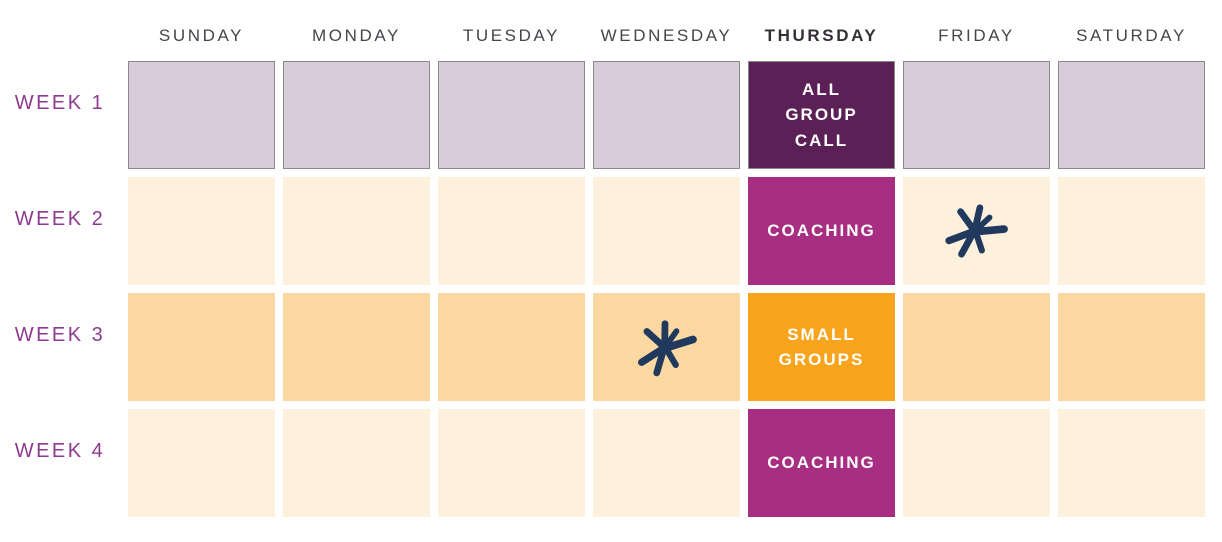 Image resolution: width=1222 pixels, height=542 pixels. Describe the element at coordinates (666, 463) in the screenshot. I see `cell-week4-wednesday` at that location.